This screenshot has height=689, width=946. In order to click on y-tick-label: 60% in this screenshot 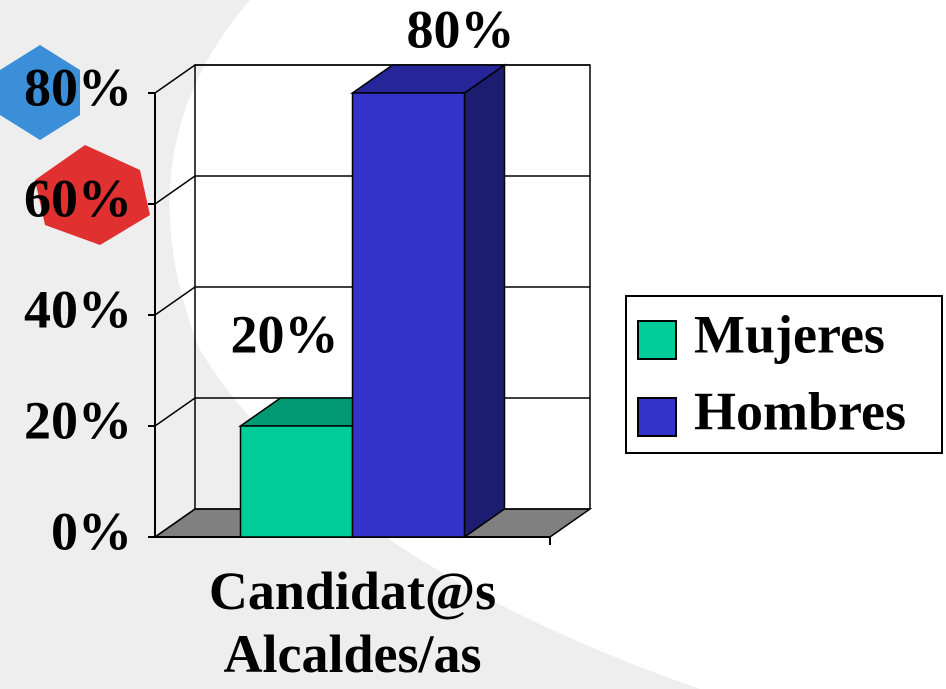, I will do `click(78, 198)`.